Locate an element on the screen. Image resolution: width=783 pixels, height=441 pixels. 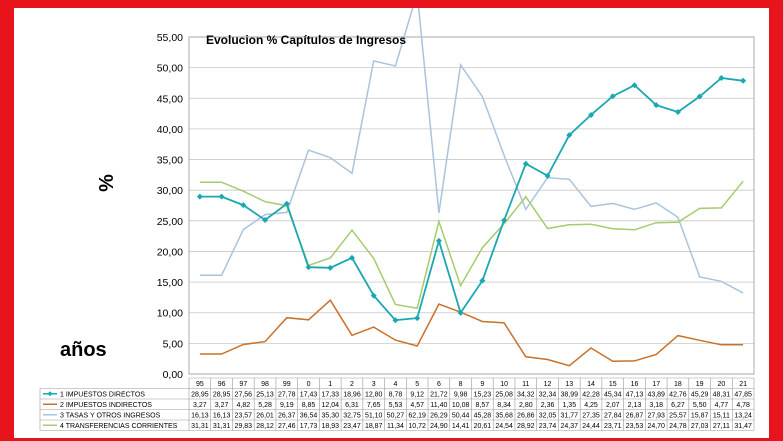
data-label: 10,72 is located at coordinates (417, 426).